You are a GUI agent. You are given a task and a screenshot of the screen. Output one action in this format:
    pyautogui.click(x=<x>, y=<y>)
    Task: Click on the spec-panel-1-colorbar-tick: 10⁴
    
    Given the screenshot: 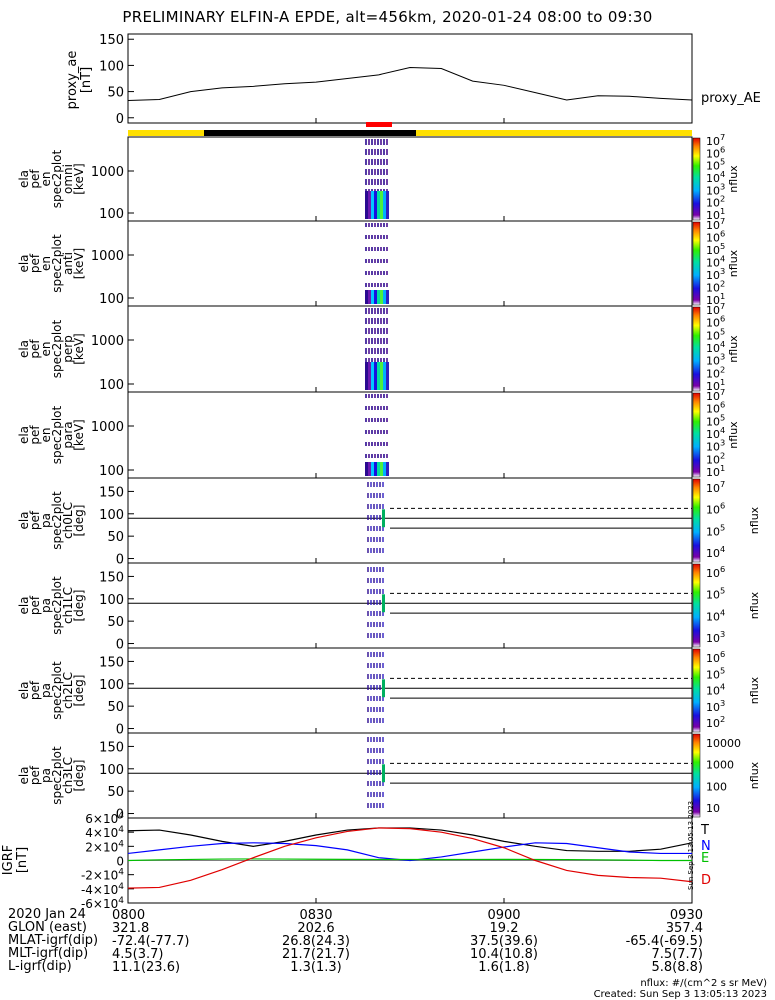 What is the action you would take?
    pyautogui.click(x=715, y=177)
    